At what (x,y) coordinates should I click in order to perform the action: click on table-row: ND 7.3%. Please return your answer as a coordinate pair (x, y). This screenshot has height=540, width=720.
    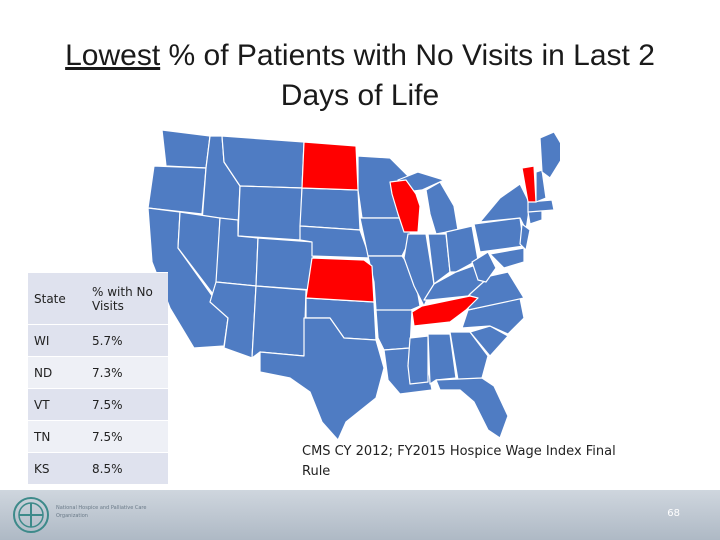
    Looking at the image, I should click on (98, 372).